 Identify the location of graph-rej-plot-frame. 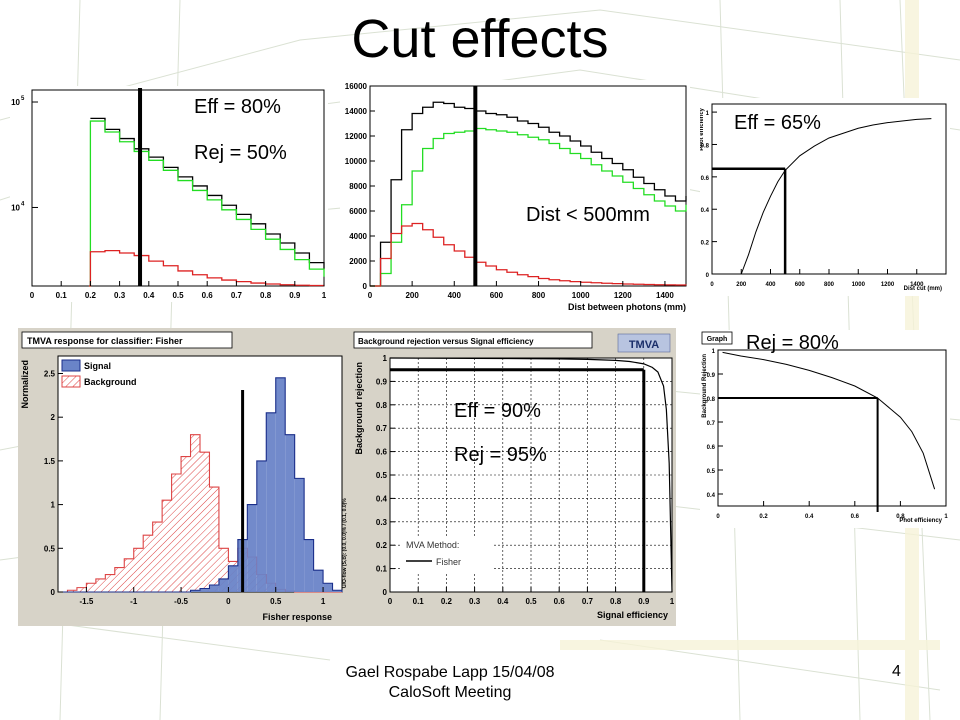
(832, 428).